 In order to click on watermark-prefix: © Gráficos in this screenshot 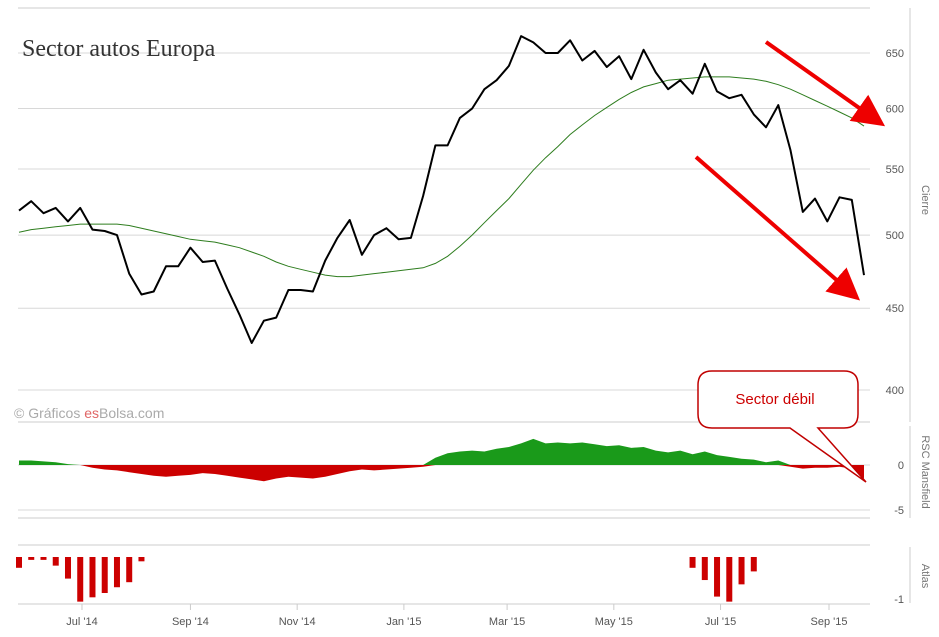, I will do `click(49, 413)`.